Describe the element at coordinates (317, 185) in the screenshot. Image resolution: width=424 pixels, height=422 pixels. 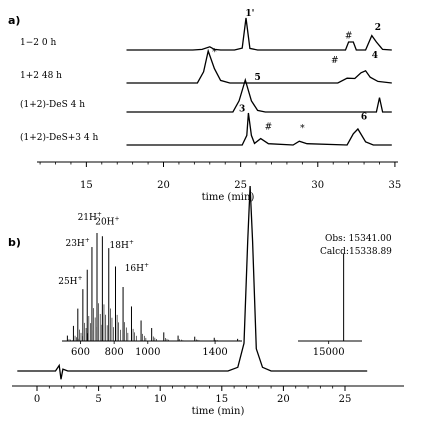
I see `panel-a-tick-label: 30` at that location.